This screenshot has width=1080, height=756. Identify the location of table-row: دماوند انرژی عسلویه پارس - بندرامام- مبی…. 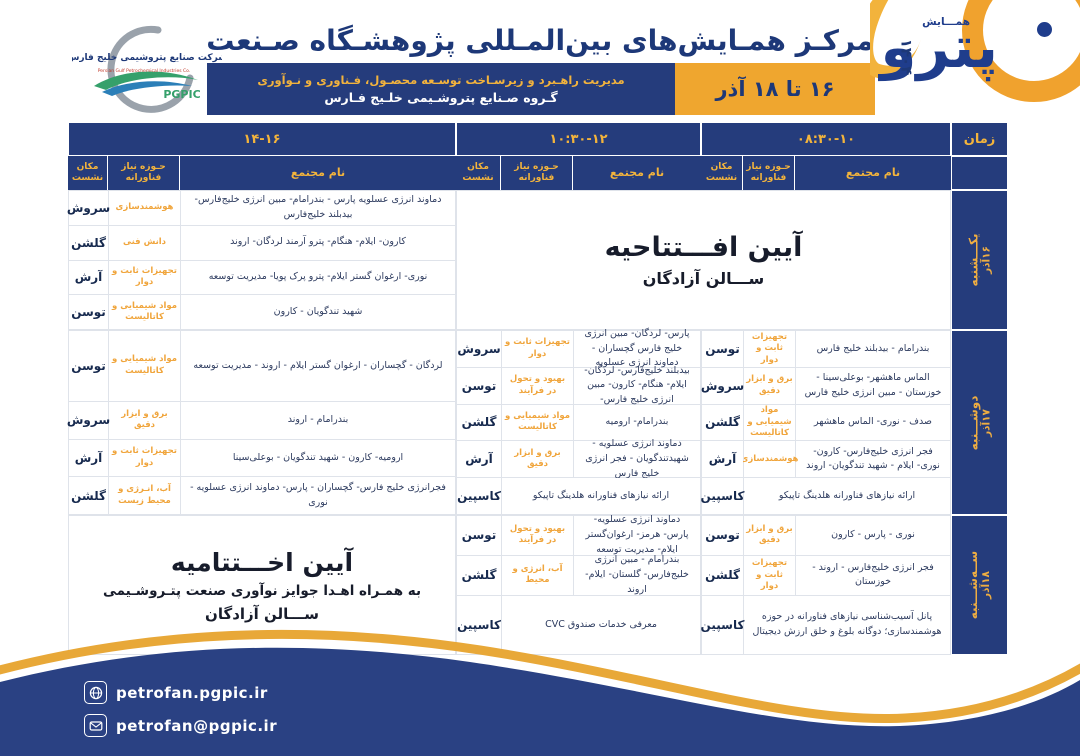
(261, 208).